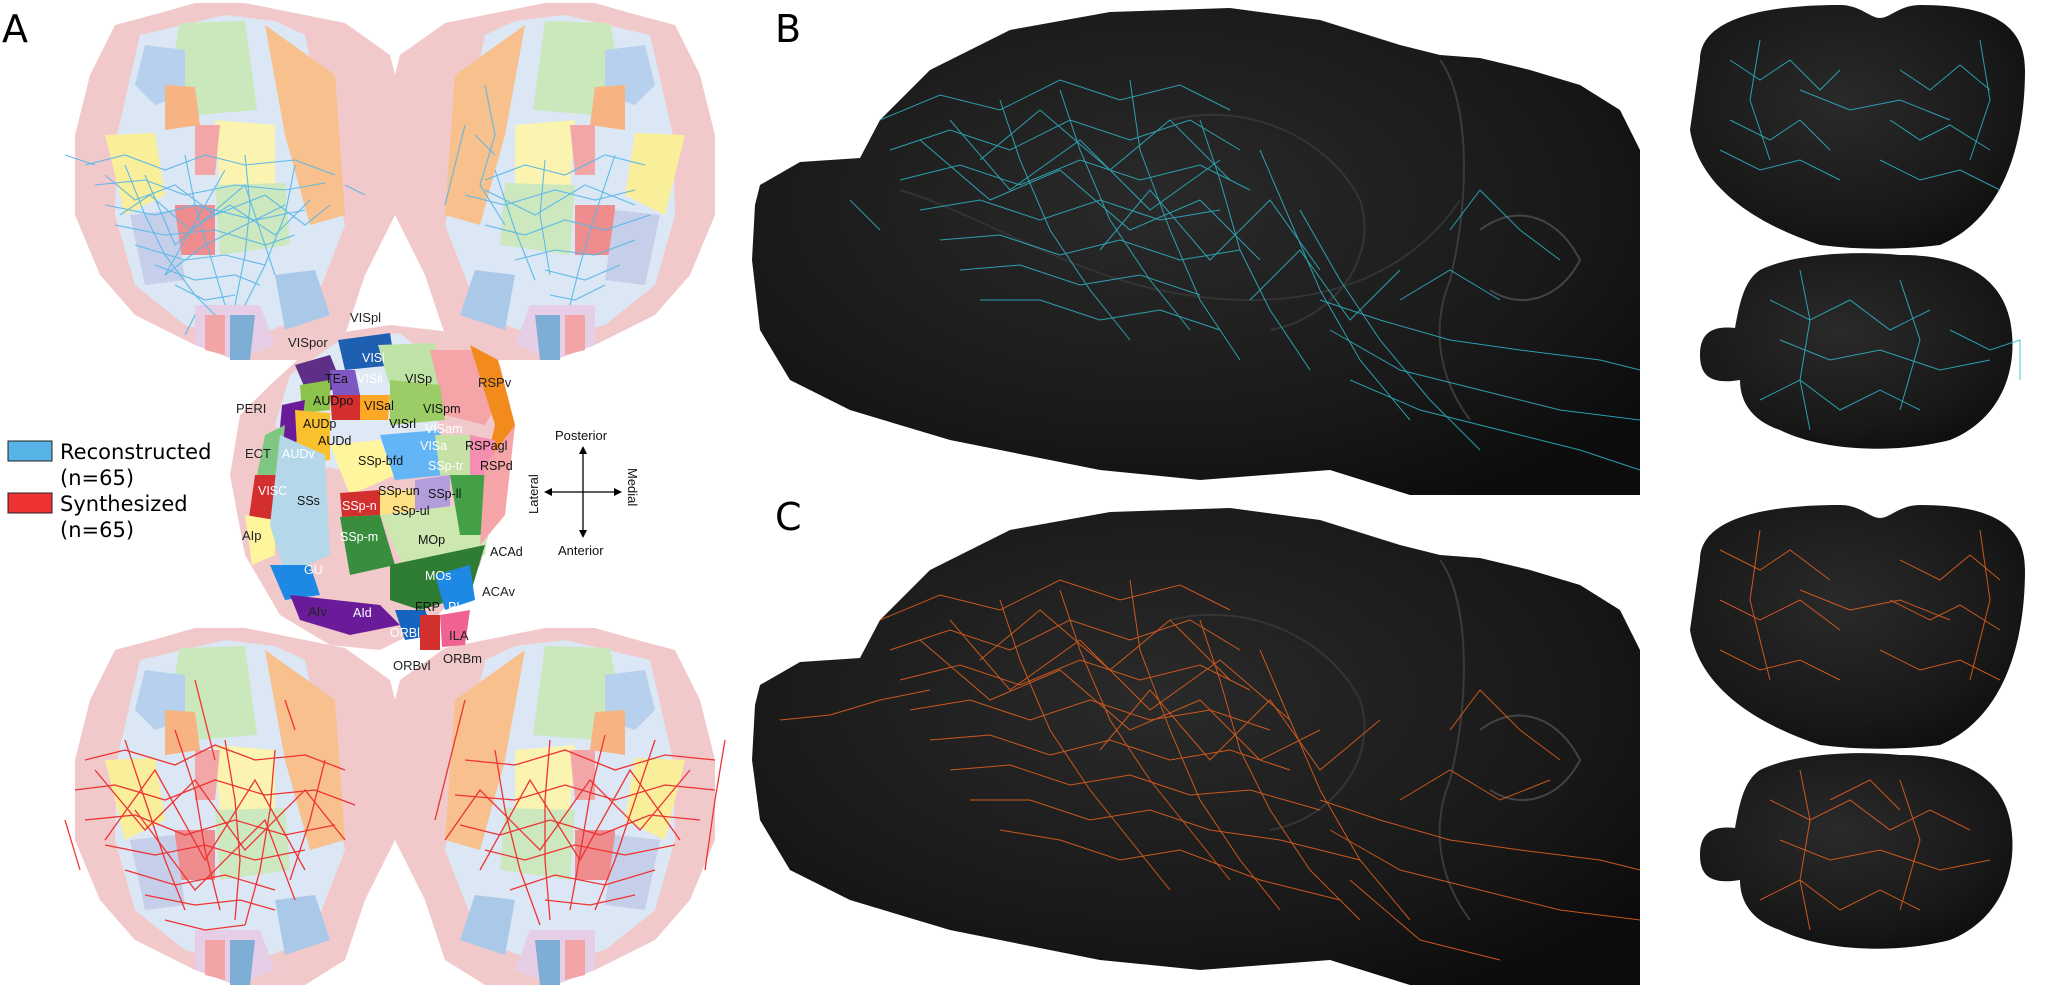  Describe the element at coordinates (498, 591) in the screenshot. I see `region-ACAv: ACAv` at that location.